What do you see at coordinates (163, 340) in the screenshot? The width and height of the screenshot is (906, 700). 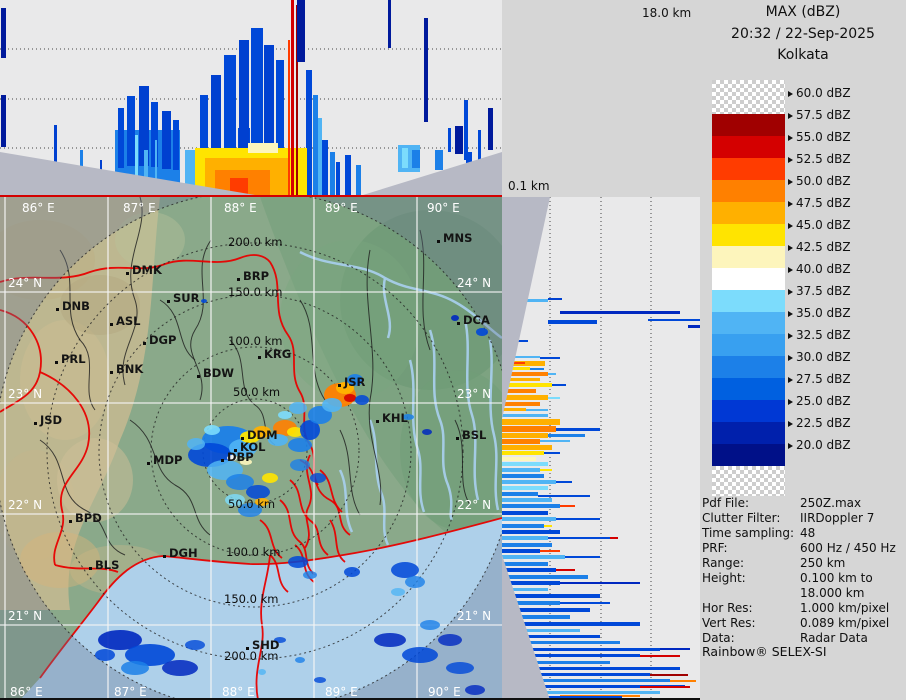 I see `city-label: DGP` at bounding box center [163, 340].